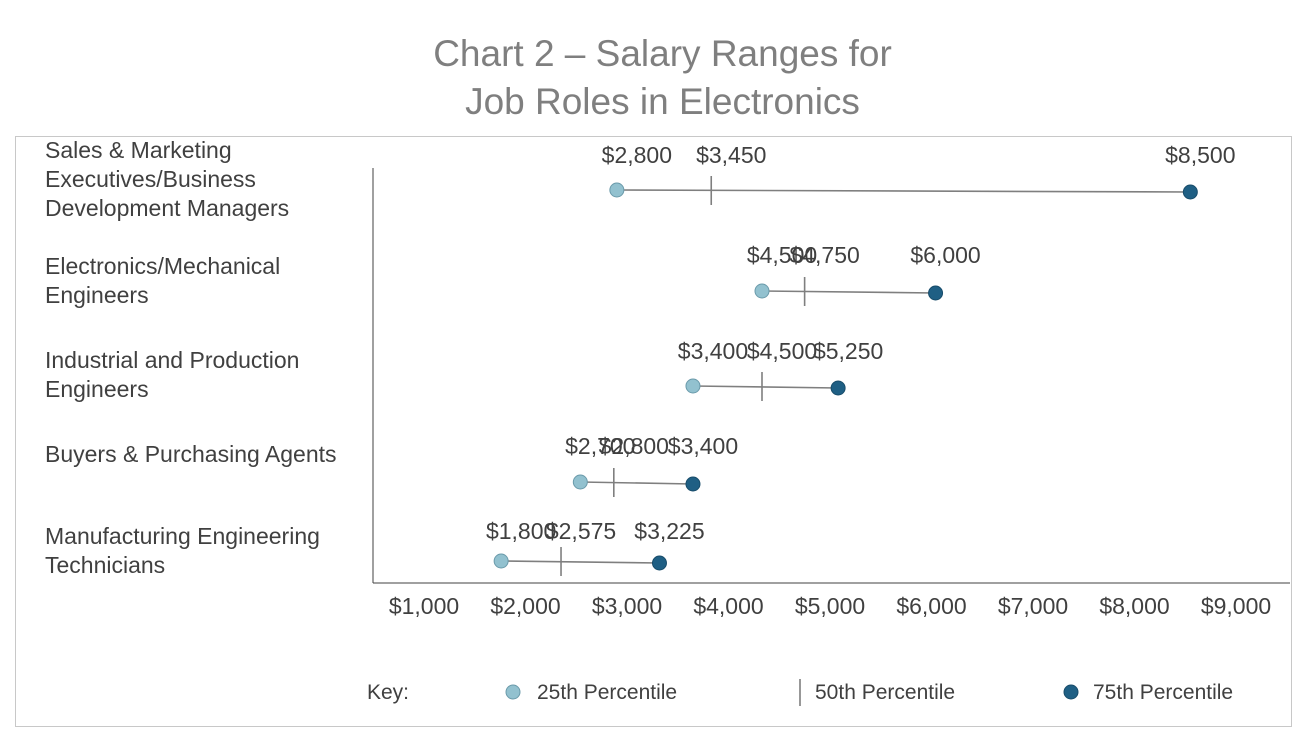  What do you see at coordinates (1033, 606) in the screenshot?
I see `x-tick-label: $7,000` at bounding box center [1033, 606].